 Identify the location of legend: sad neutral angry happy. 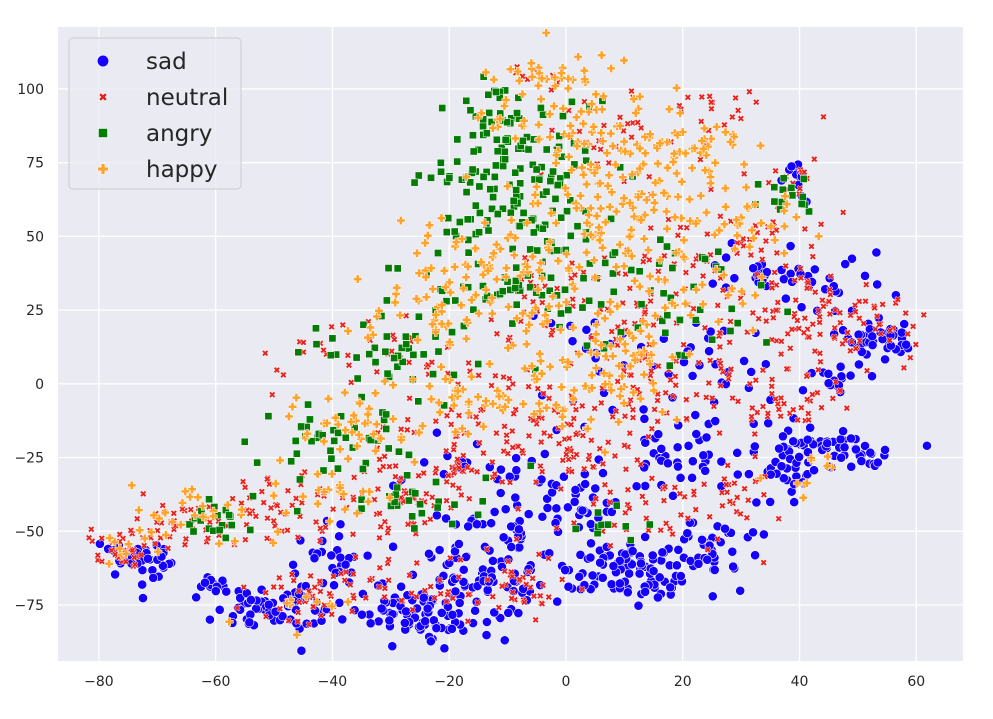
(155, 113).